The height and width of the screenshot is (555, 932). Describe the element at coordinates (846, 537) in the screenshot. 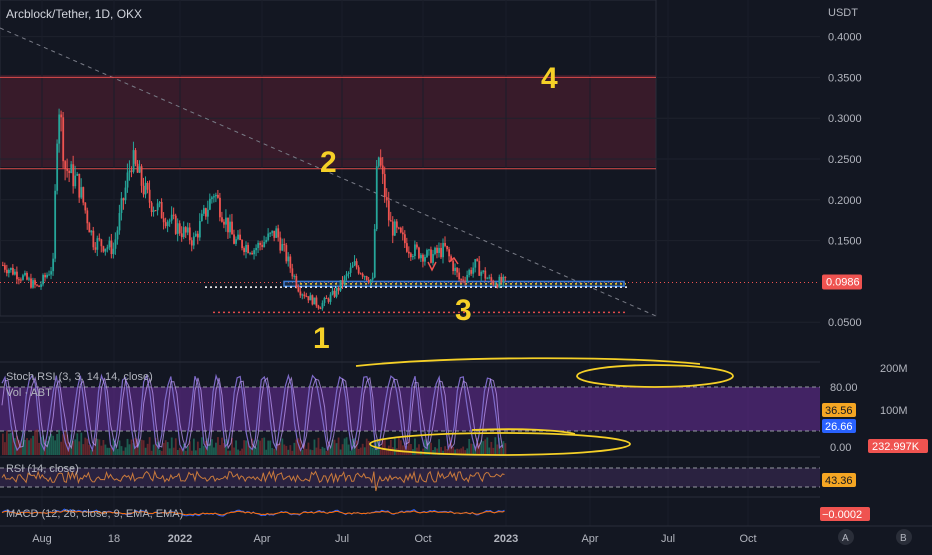

I see `auto-scale-button` at that location.